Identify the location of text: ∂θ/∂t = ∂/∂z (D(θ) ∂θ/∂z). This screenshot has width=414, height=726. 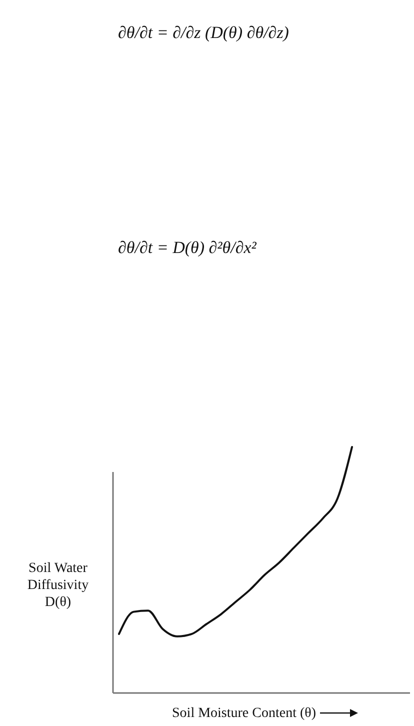
(204, 32).